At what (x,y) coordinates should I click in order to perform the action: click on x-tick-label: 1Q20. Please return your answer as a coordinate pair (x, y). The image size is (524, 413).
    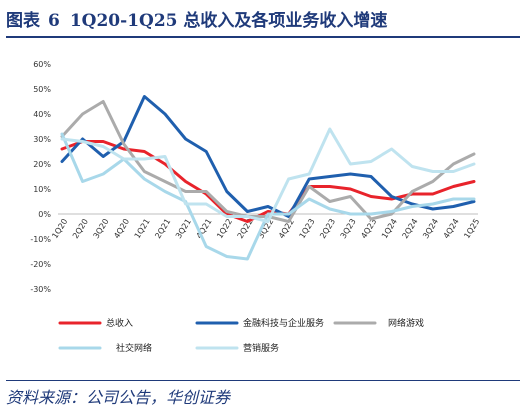
    Looking at the image, I should click on (59, 228).